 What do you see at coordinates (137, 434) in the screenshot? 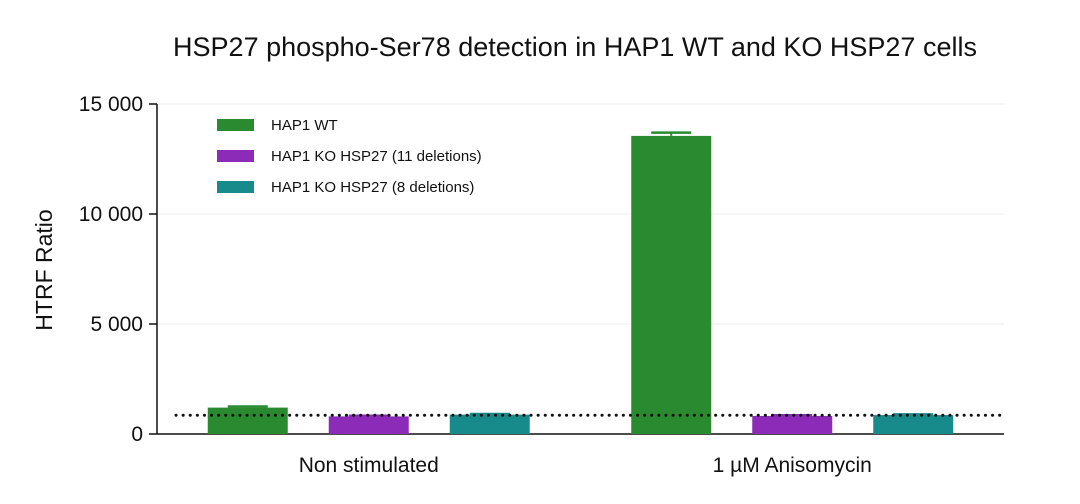
I see `y-tick-label: 0` at bounding box center [137, 434].